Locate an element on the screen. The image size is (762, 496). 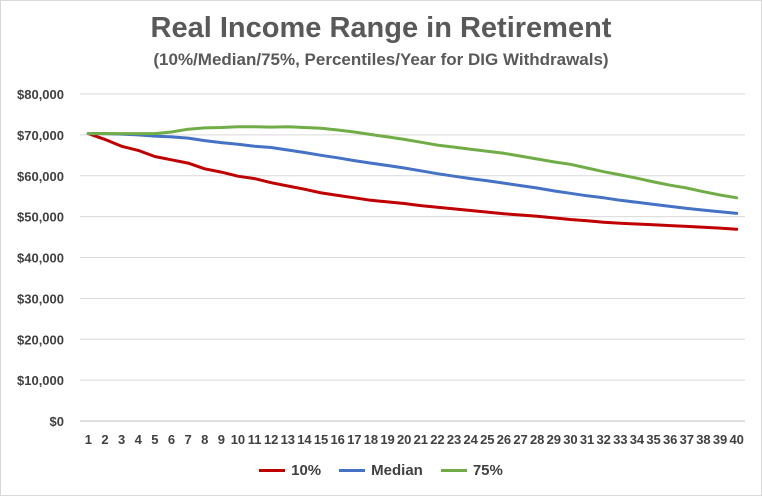
chart-title: Real Income Range in Retirement is located at coordinates (381, 28).